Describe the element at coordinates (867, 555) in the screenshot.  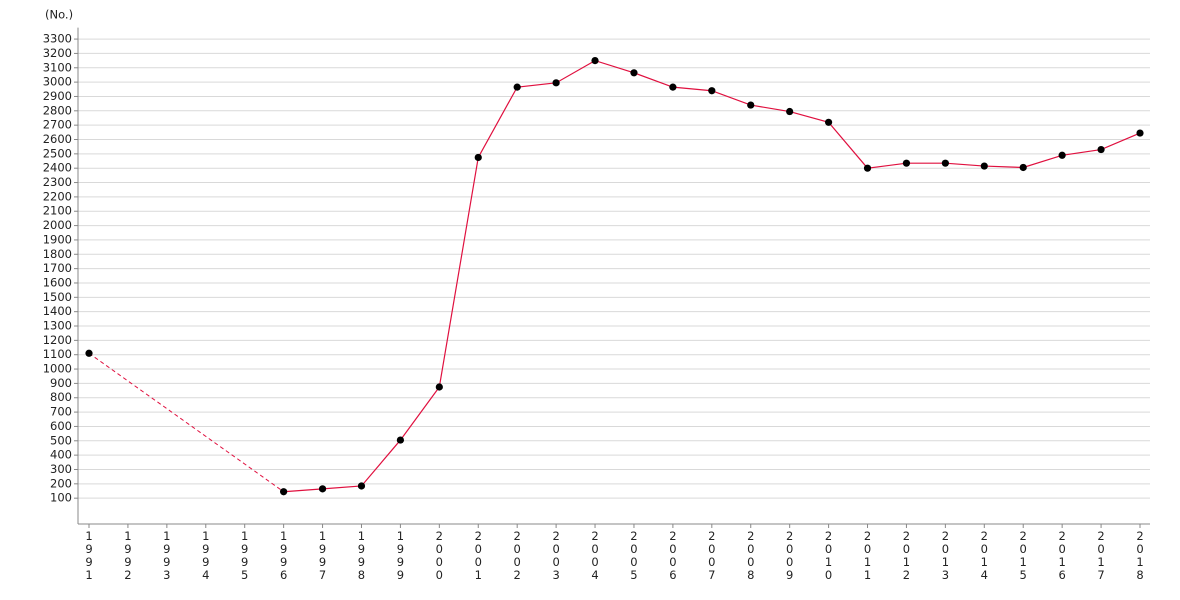
I see `x-tick-label: 2011` at that location.